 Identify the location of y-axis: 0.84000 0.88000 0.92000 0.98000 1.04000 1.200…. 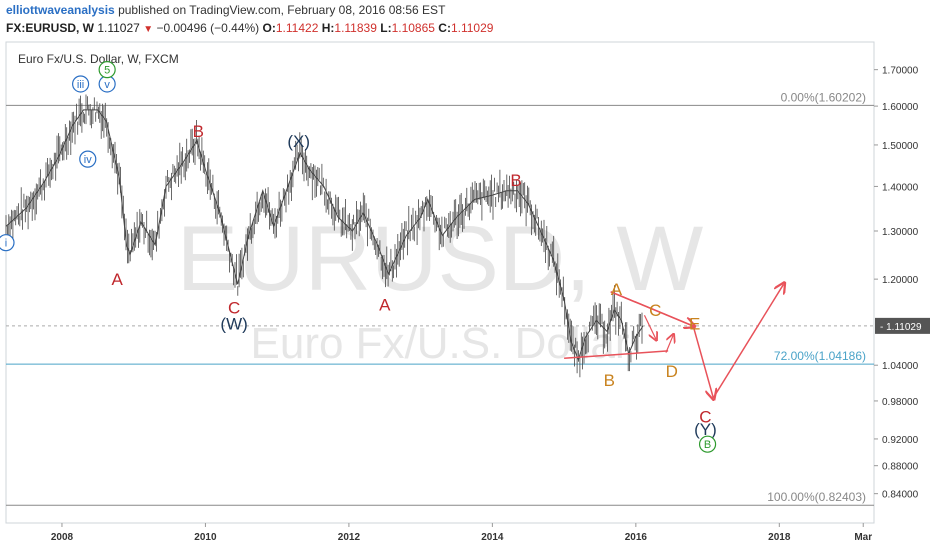
(896, 283).